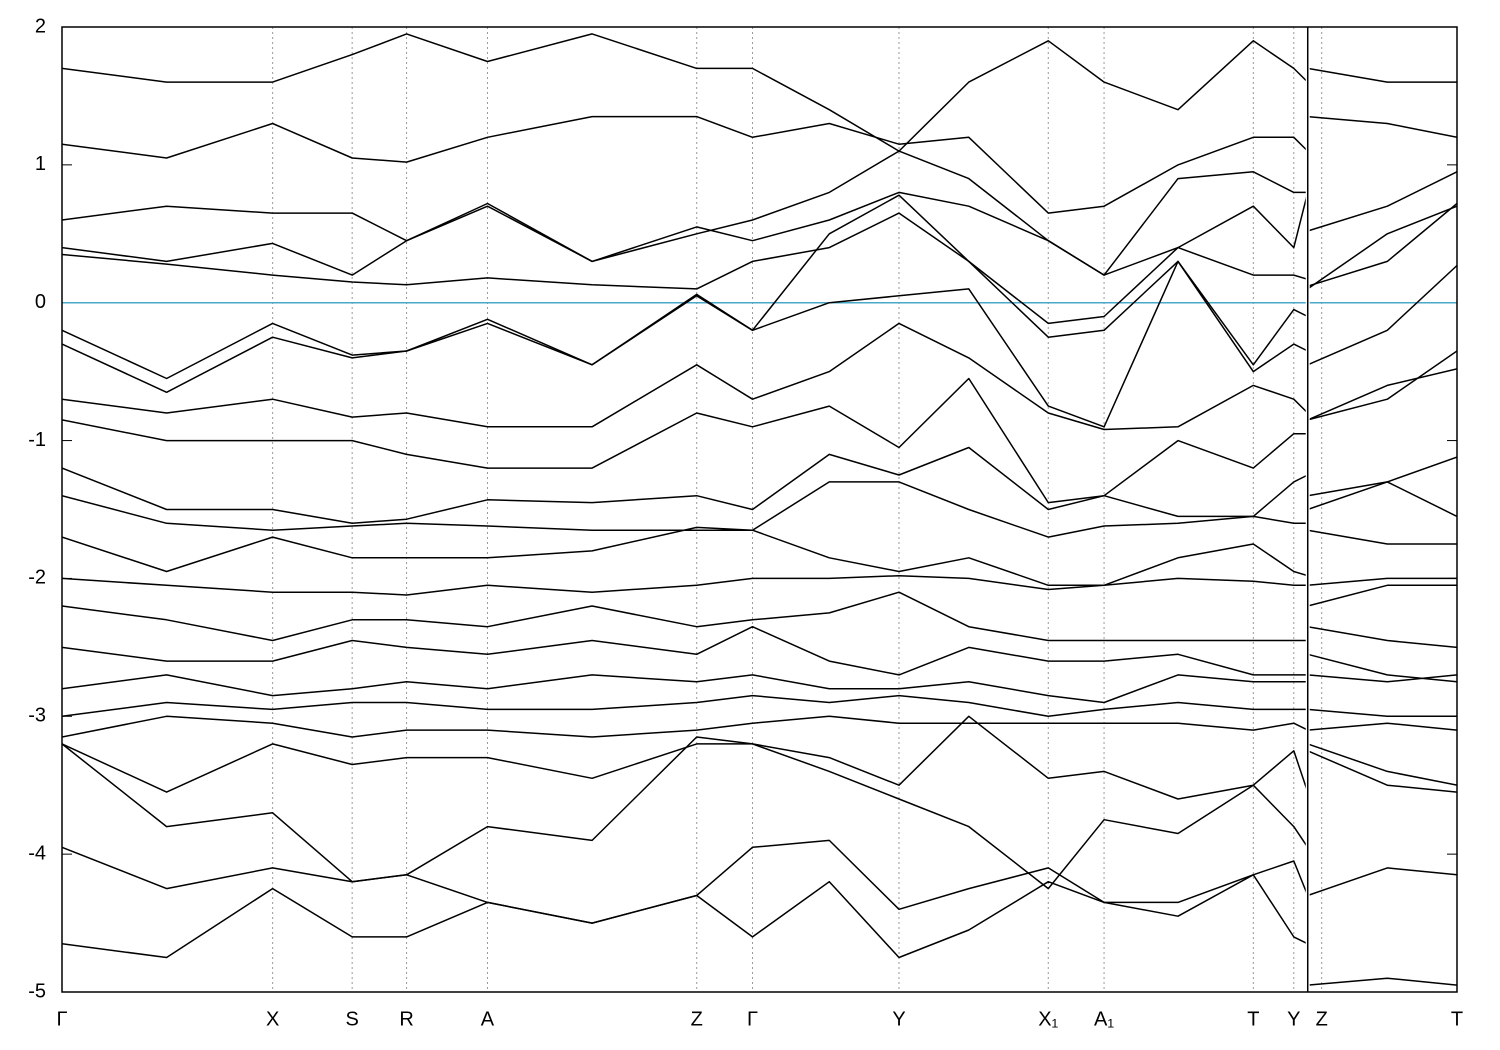 This screenshot has width=1500, height=1050. What do you see at coordinates (40, 26) in the screenshot?
I see `y-tick-label: 2` at bounding box center [40, 26].